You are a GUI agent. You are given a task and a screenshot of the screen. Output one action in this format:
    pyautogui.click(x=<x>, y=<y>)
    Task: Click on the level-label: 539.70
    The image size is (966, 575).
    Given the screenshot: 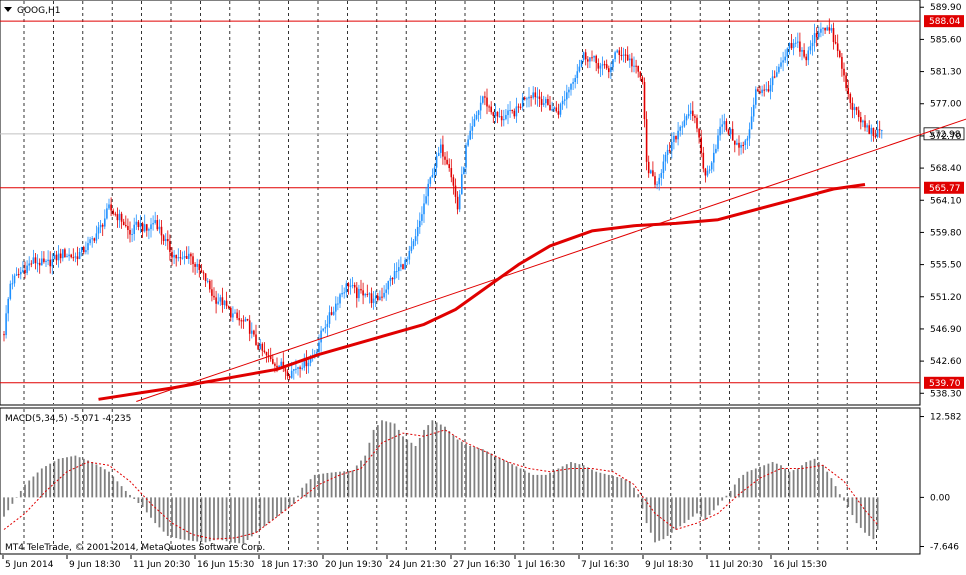 What is the action you would take?
    pyautogui.click(x=945, y=384)
    